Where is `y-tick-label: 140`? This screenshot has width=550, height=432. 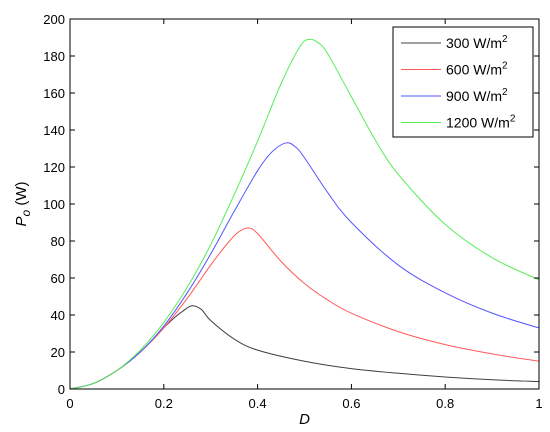
y-tick-label: 140 is located at coordinates (54, 130).